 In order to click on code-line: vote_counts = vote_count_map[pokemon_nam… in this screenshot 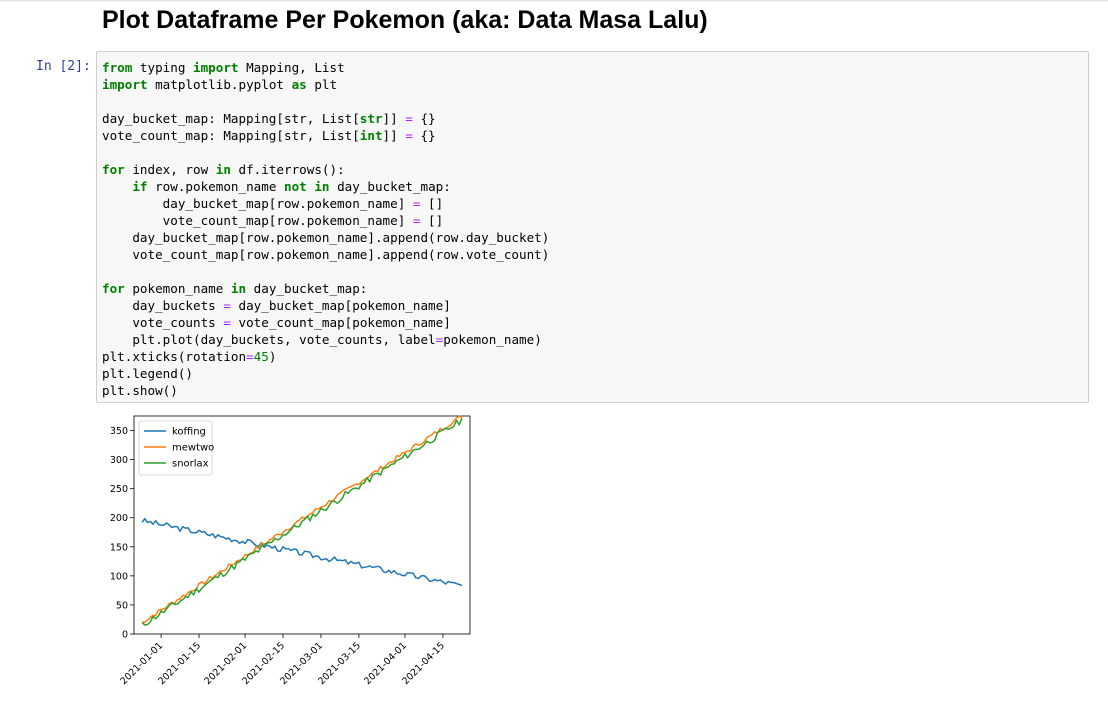, I will do `click(276, 322)`.